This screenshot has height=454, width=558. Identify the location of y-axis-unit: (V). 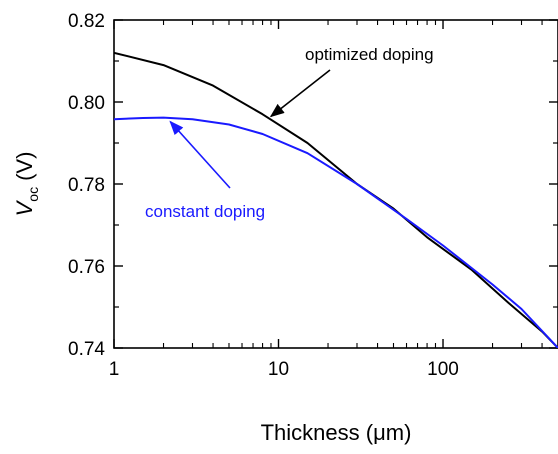
(24, 166).